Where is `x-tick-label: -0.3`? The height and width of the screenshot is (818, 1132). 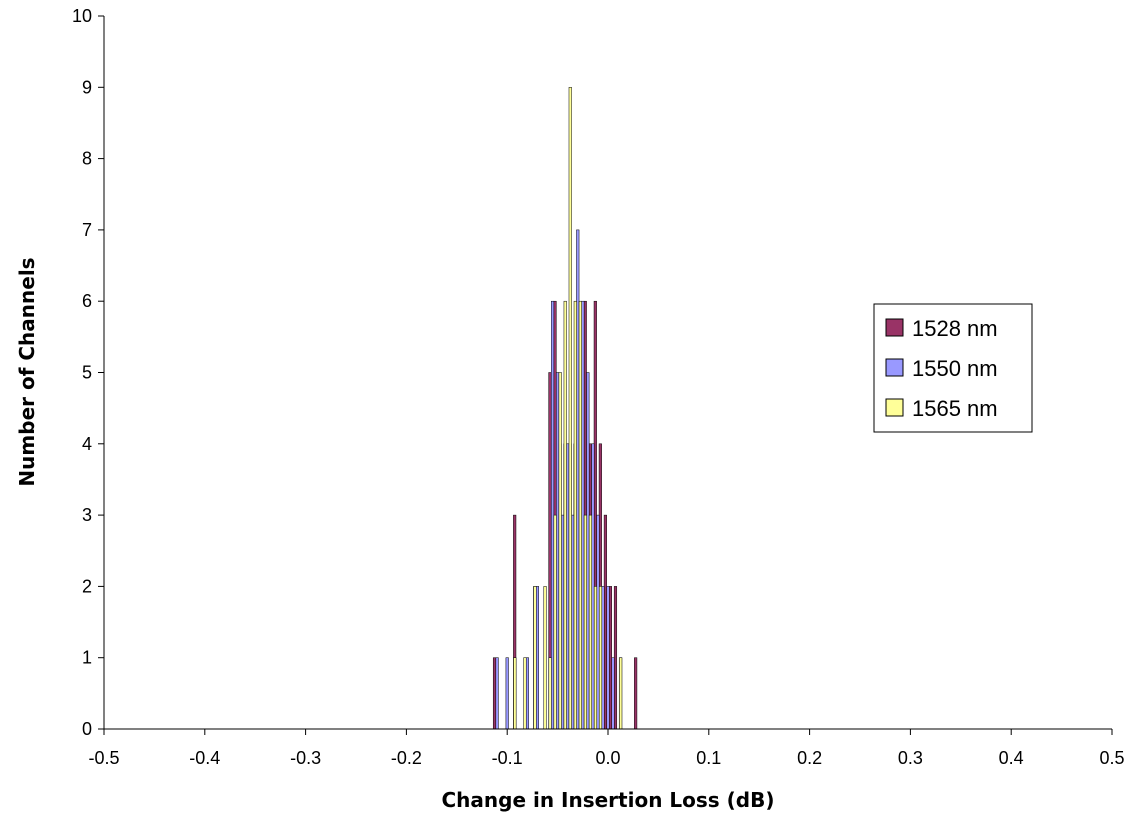 x-tick-label: -0.3 is located at coordinates (305, 758).